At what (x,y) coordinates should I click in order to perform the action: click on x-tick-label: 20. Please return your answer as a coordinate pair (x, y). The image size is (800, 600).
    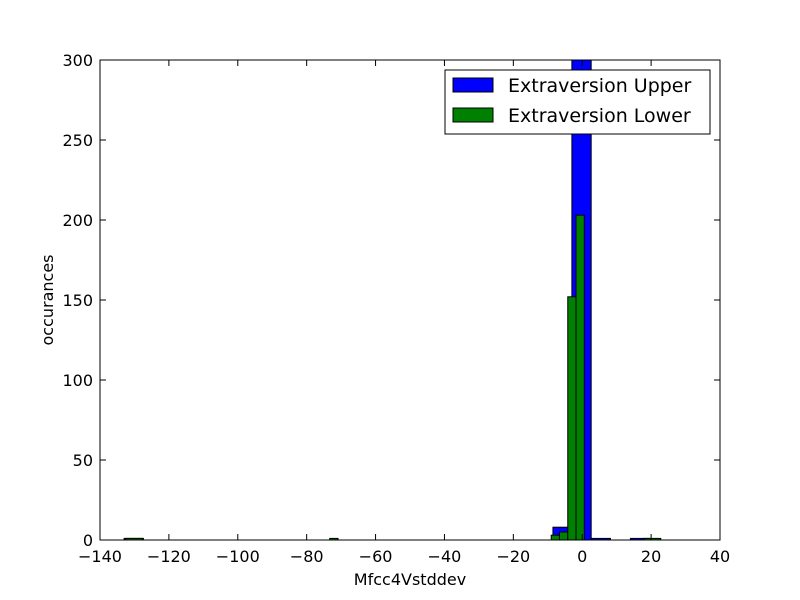
    Looking at the image, I should click on (651, 556).